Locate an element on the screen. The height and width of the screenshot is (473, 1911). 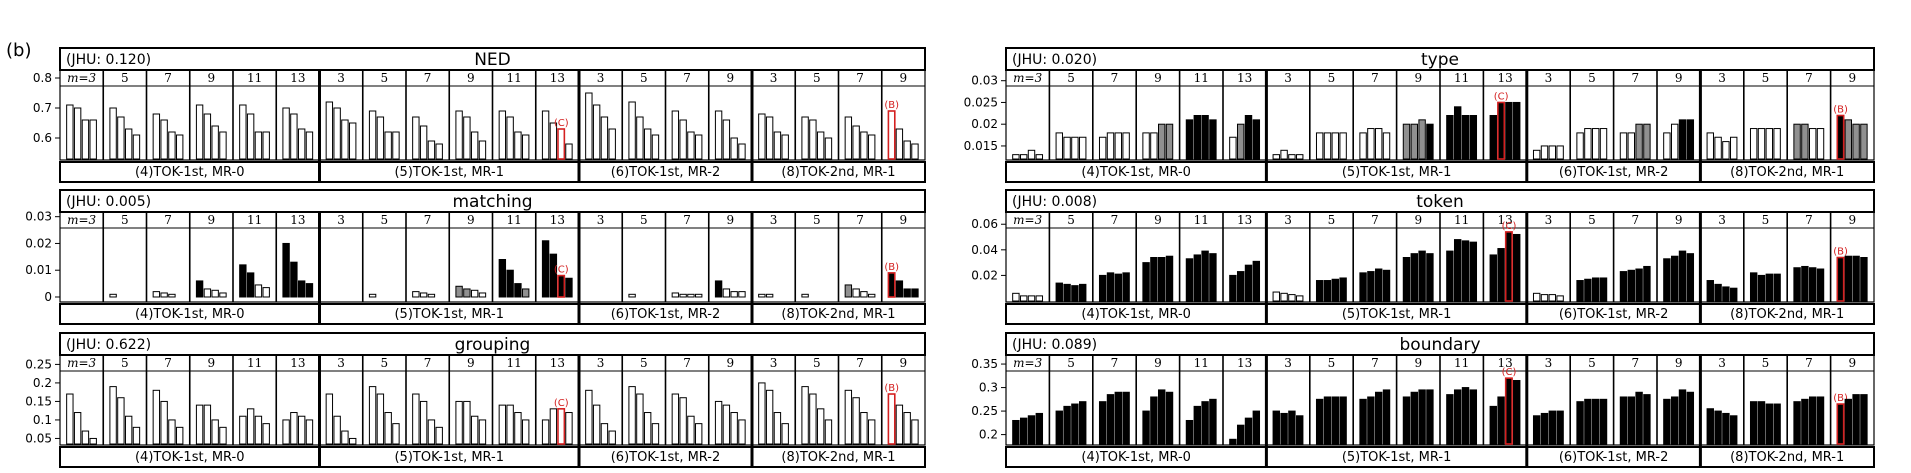
group-label: (6)TOK-1st, MR-2 is located at coordinates (1614, 172).